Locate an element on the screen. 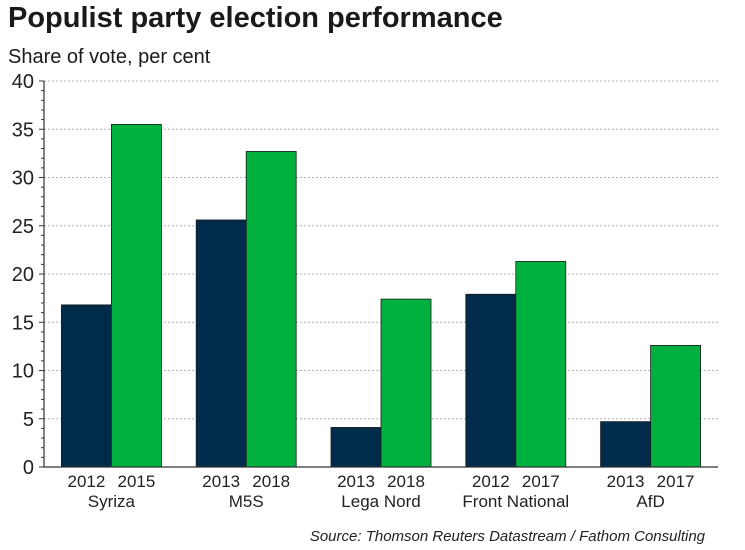  bar-lega-nord-2013 is located at coordinates (356, 447).